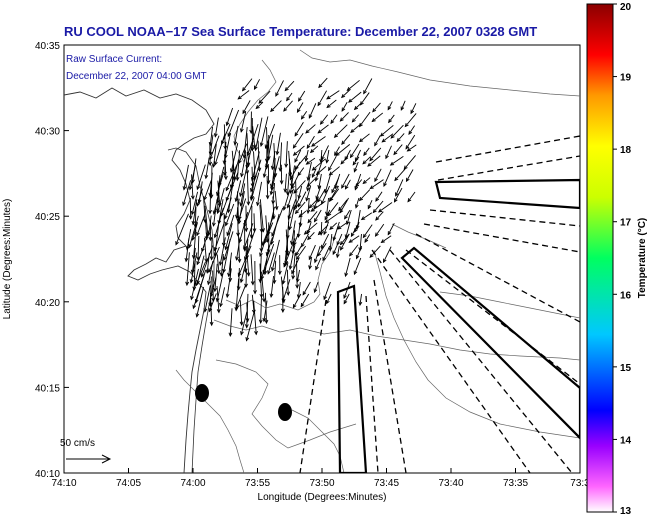  Describe the element at coordinates (77, 443) in the screenshot. I see `scale-label: 50 cm/s` at that location.